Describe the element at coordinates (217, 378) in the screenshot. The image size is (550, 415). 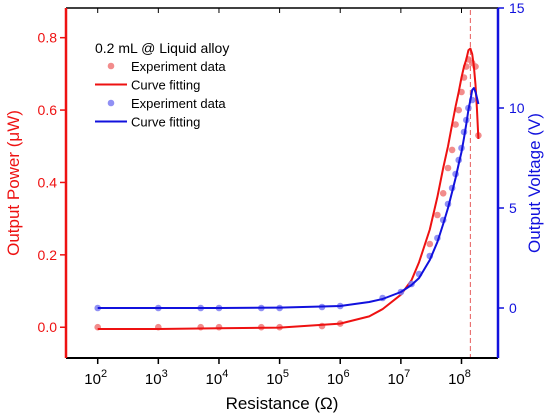
I see `x-tick-label: 10⁴` at that location.